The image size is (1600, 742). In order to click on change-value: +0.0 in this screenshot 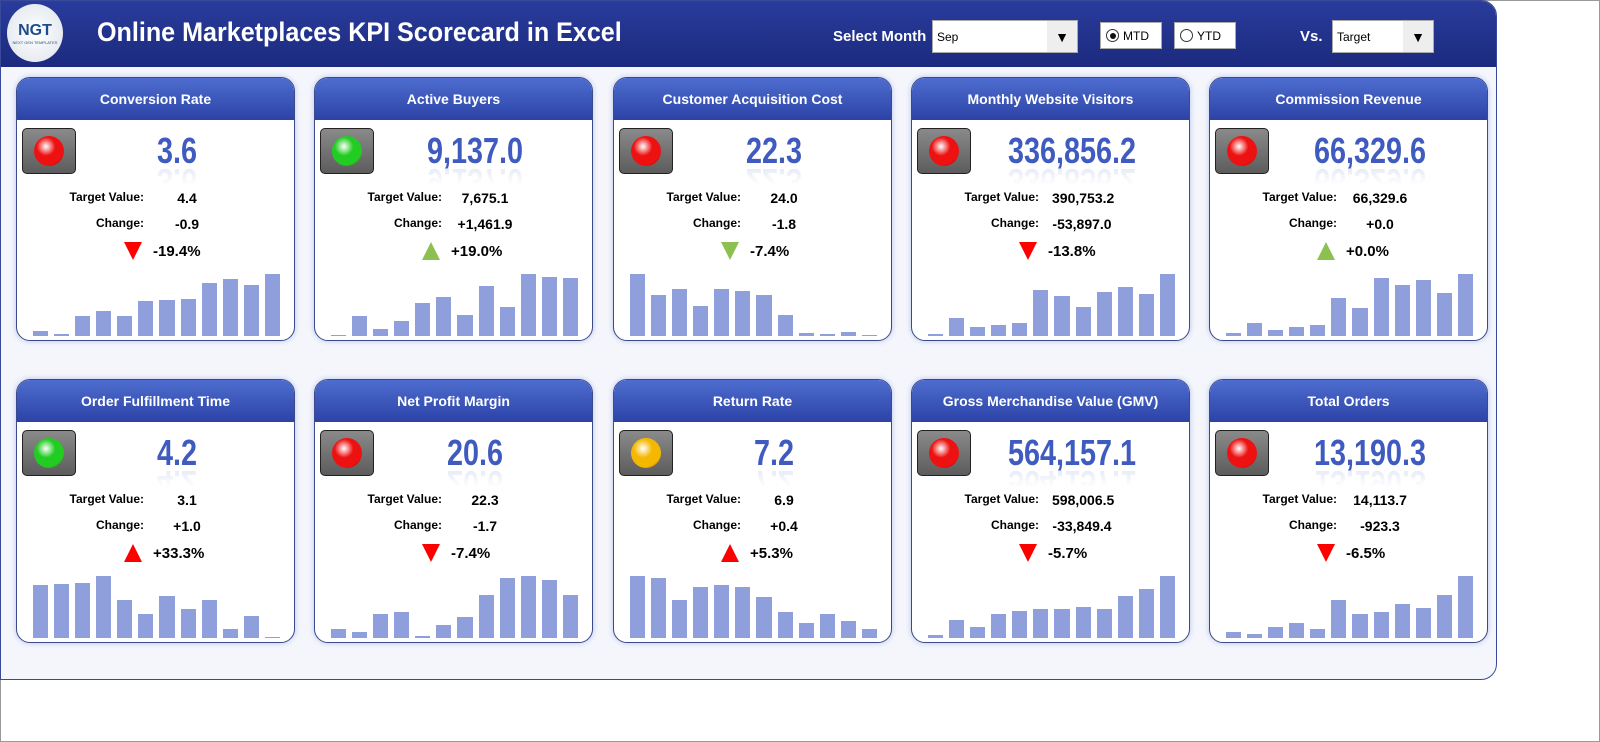, I will do `click(1380, 224)`.